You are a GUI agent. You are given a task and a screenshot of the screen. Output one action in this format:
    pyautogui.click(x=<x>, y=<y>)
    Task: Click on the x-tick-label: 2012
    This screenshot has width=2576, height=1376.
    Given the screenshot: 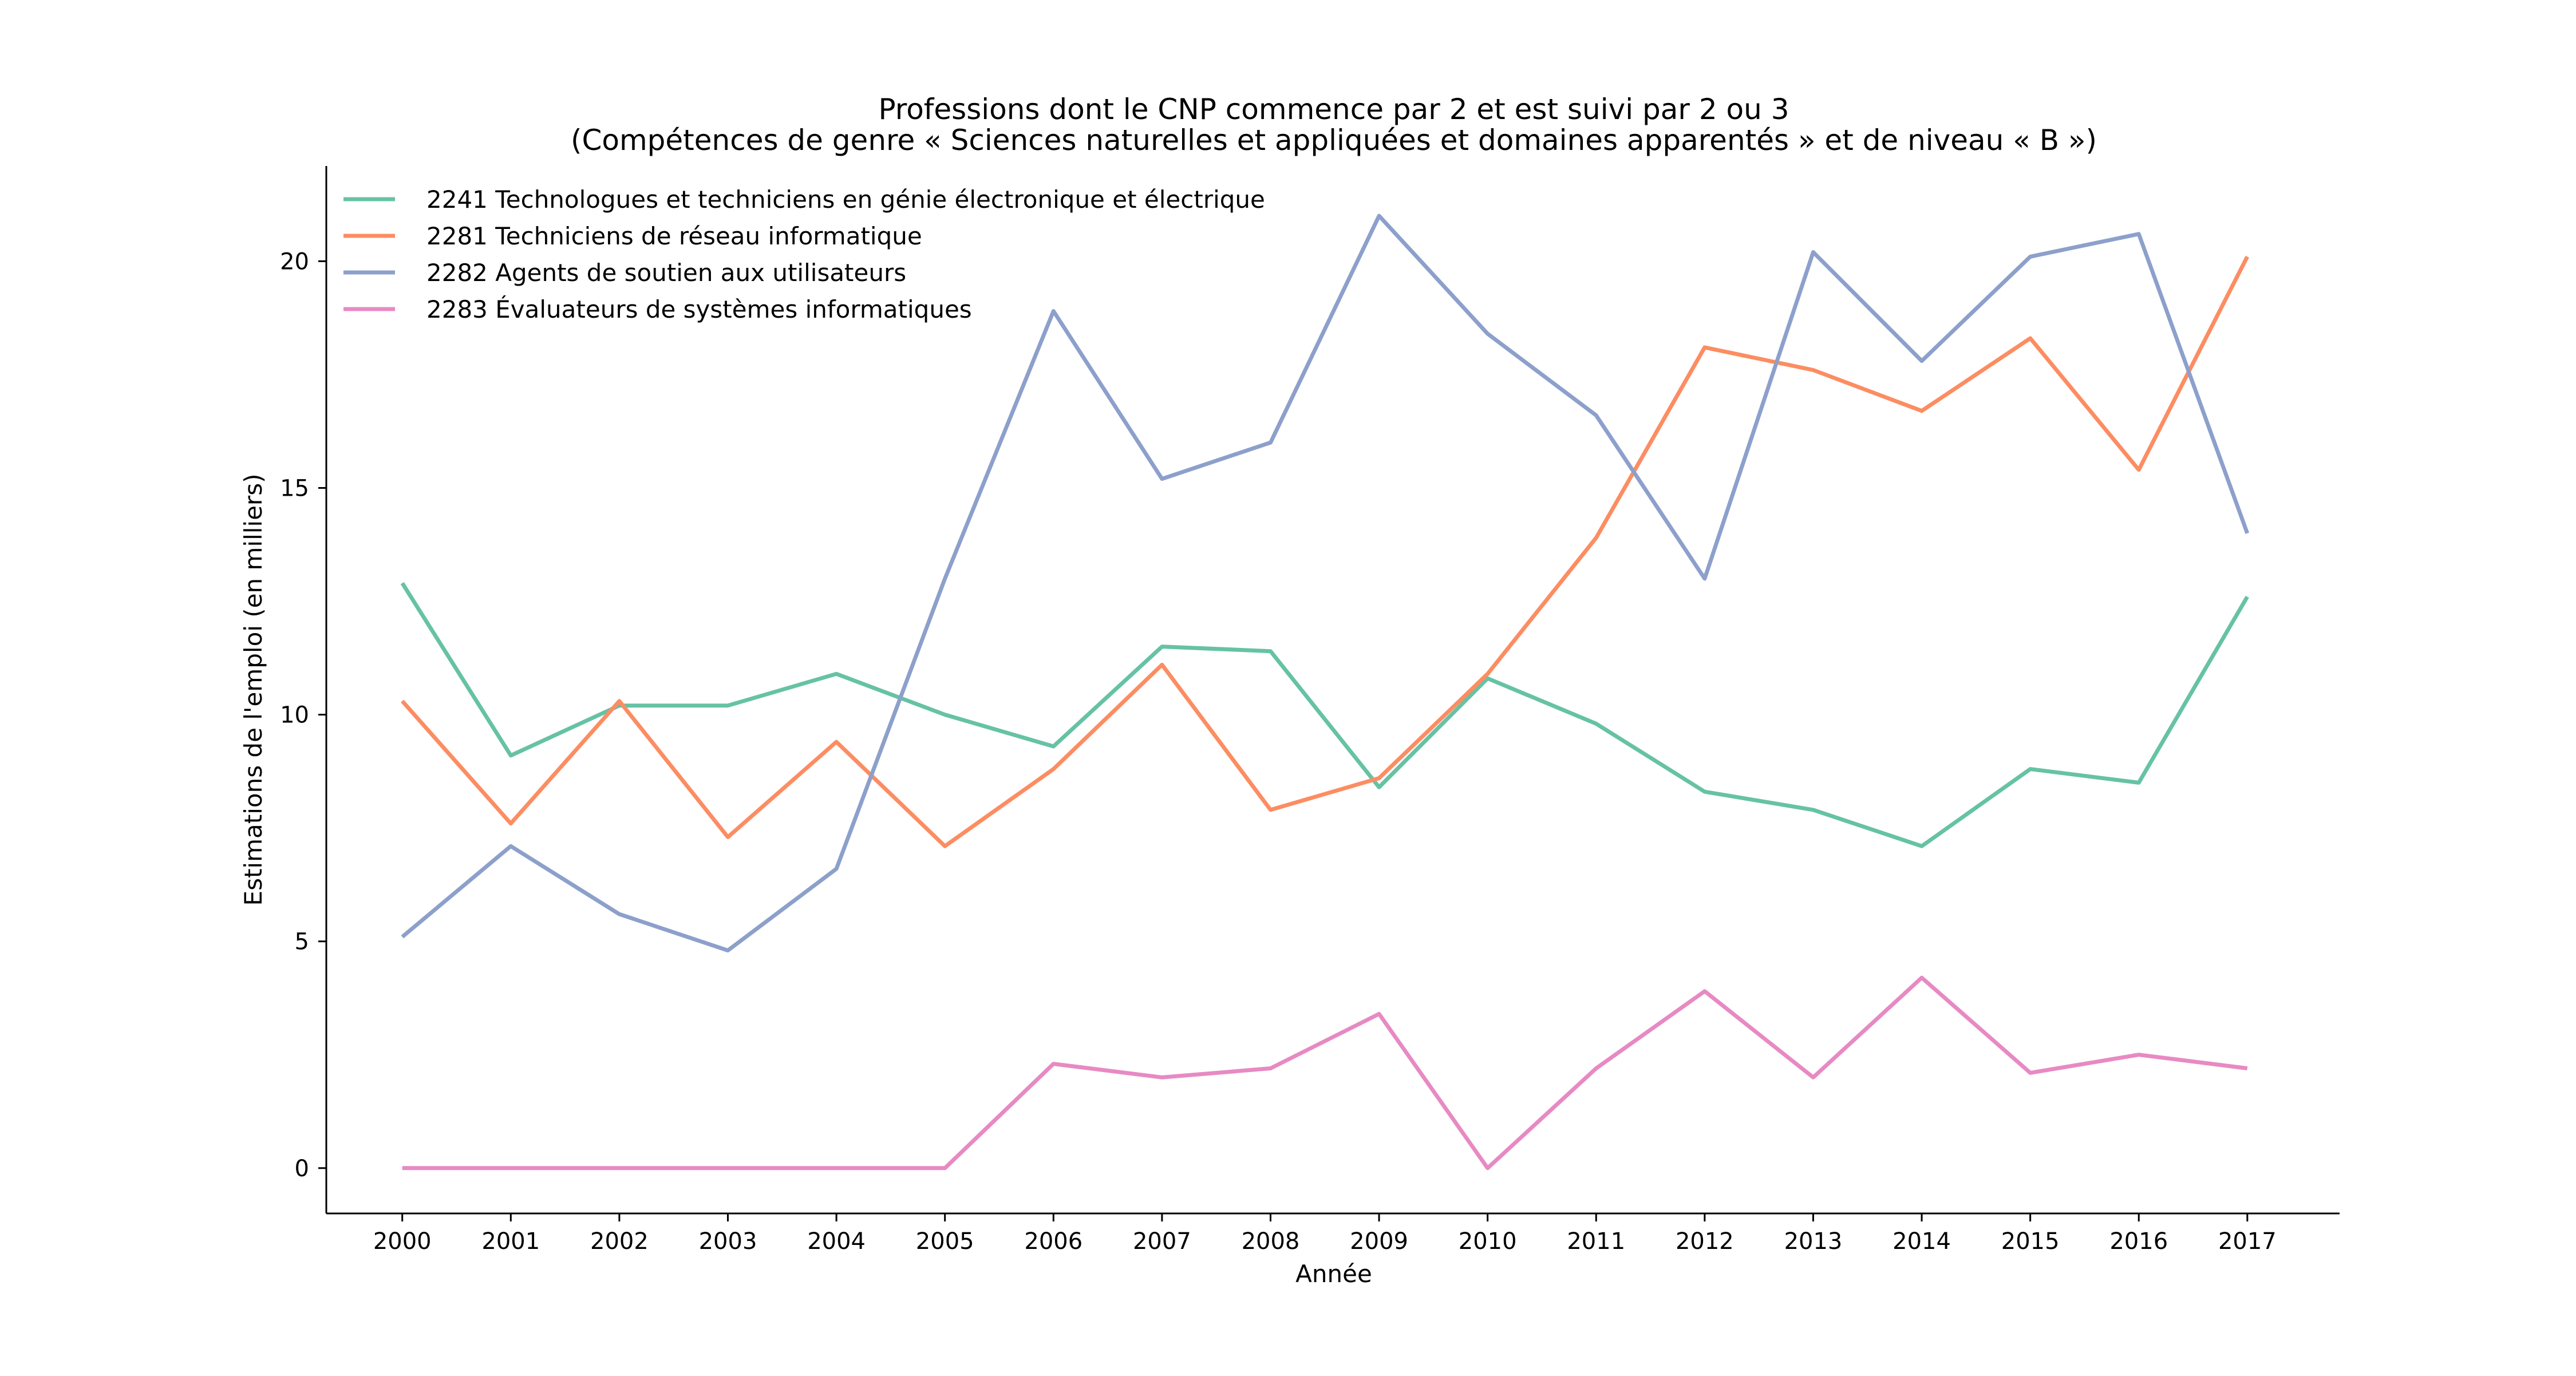 What is the action you would take?
    pyautogui.click(x=1705, y=1241)
    